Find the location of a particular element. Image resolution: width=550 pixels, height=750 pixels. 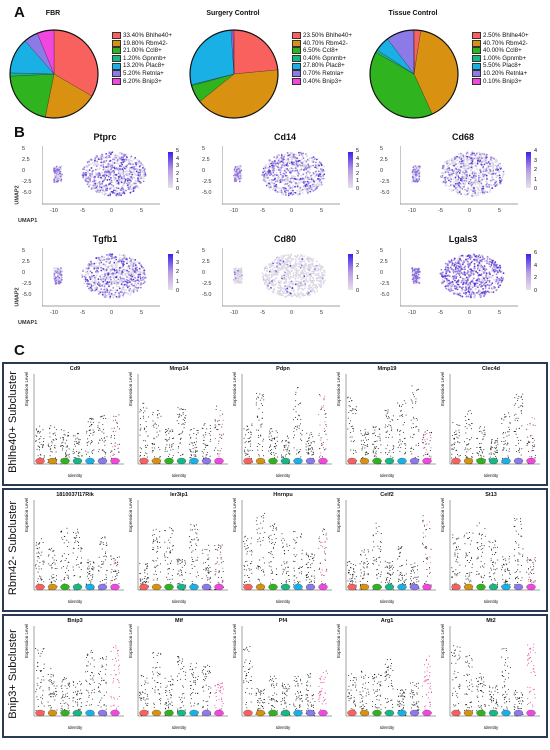

legend-swatch is located at coordinates (296, 81).